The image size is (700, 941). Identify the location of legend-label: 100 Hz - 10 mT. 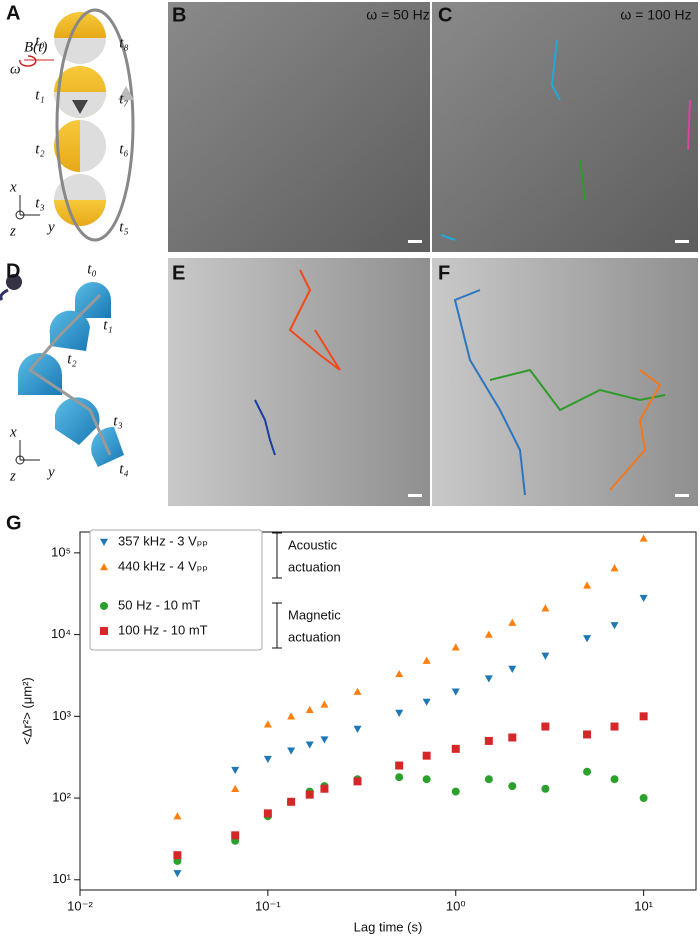
(163, 629).